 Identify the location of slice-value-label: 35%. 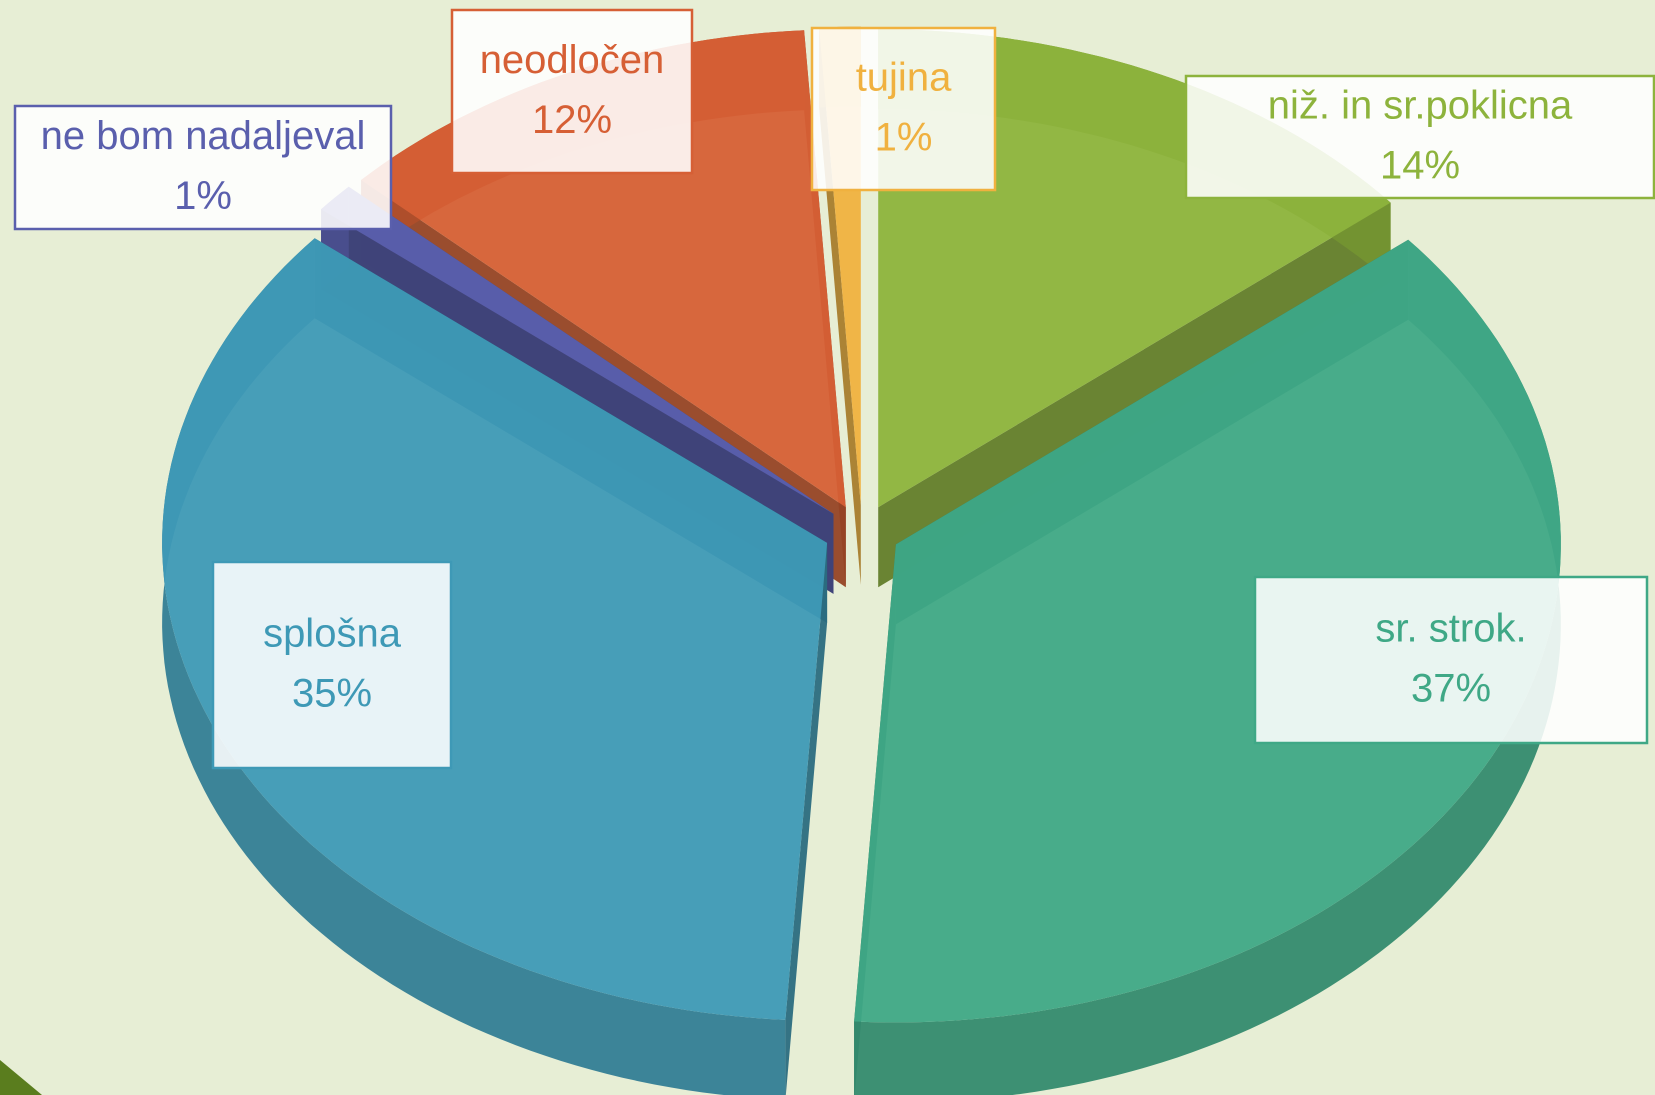
(332, 694).